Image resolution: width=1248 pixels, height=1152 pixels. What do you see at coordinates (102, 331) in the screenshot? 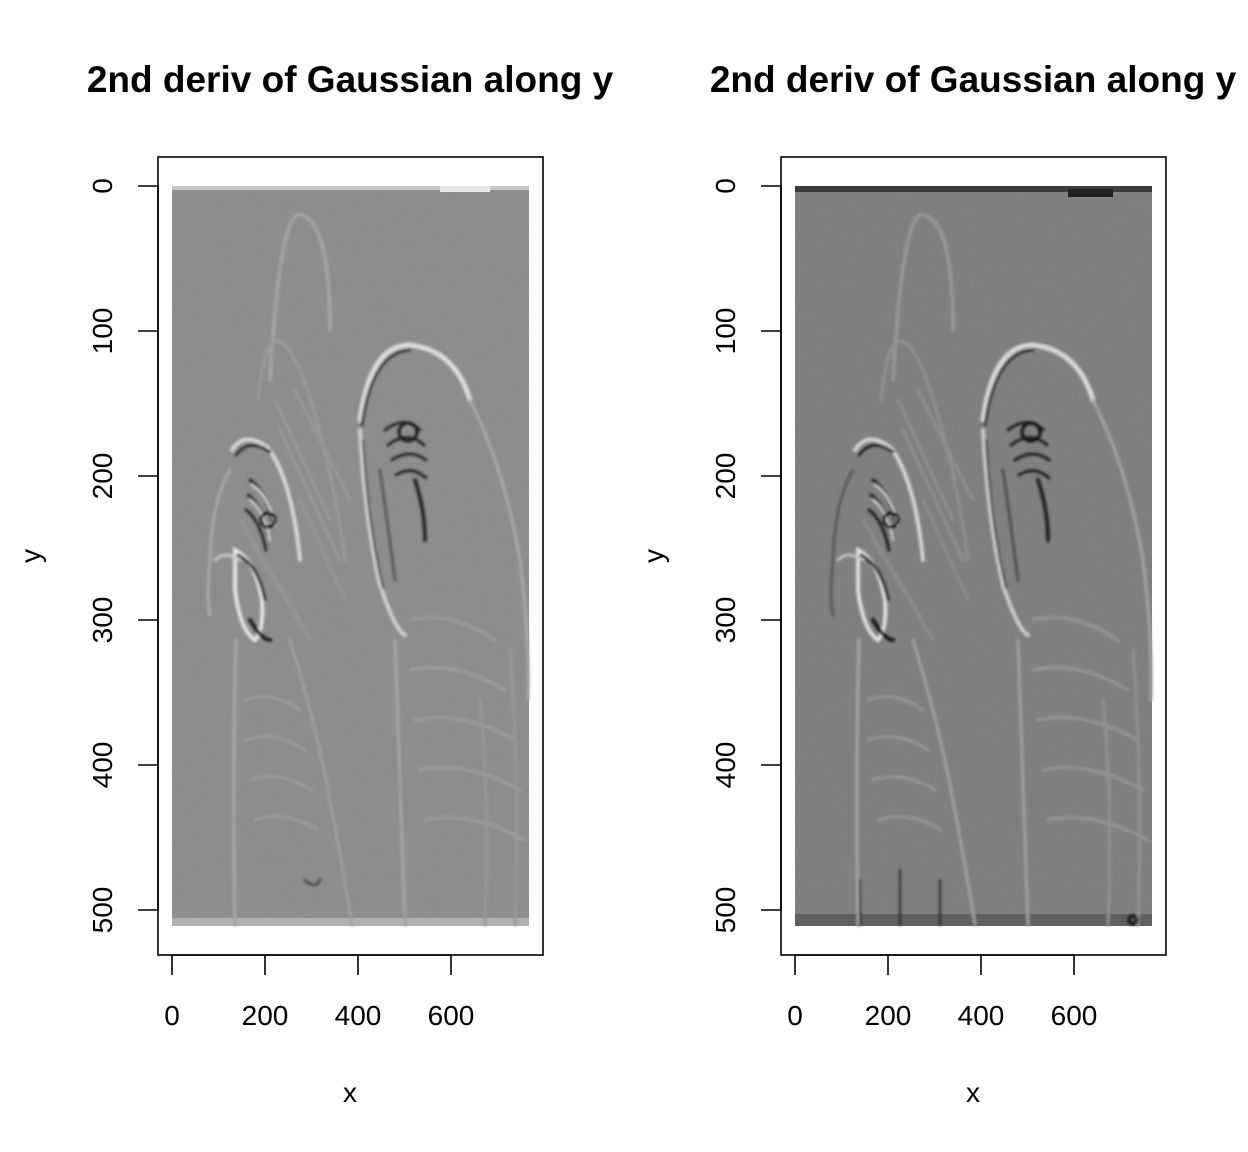
I see `panel-1-y-tick-label: 100` at bounding box center [102, 331].